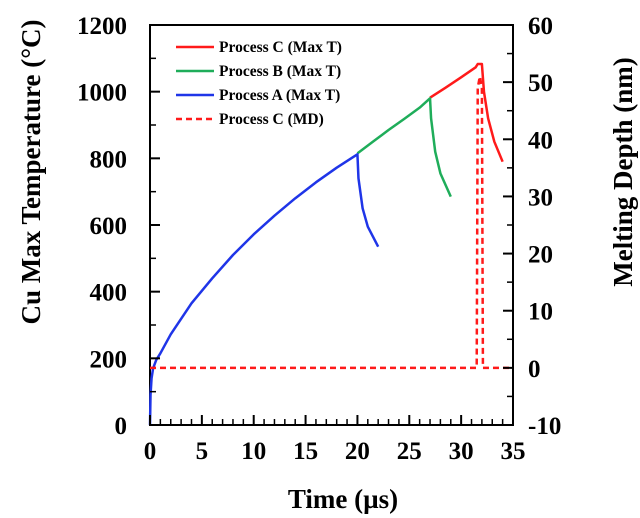  I want to click on y-right-tick-label-2: 10, so click(540, 312).